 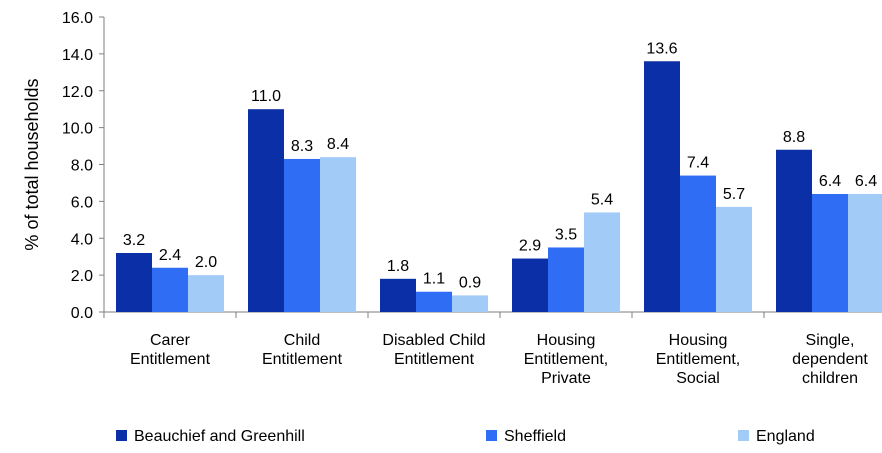 What do you see at coordinates (434, 279) in the screenshot?
I see `bar-value-label: 1.1` at bounding box center [434, 279].